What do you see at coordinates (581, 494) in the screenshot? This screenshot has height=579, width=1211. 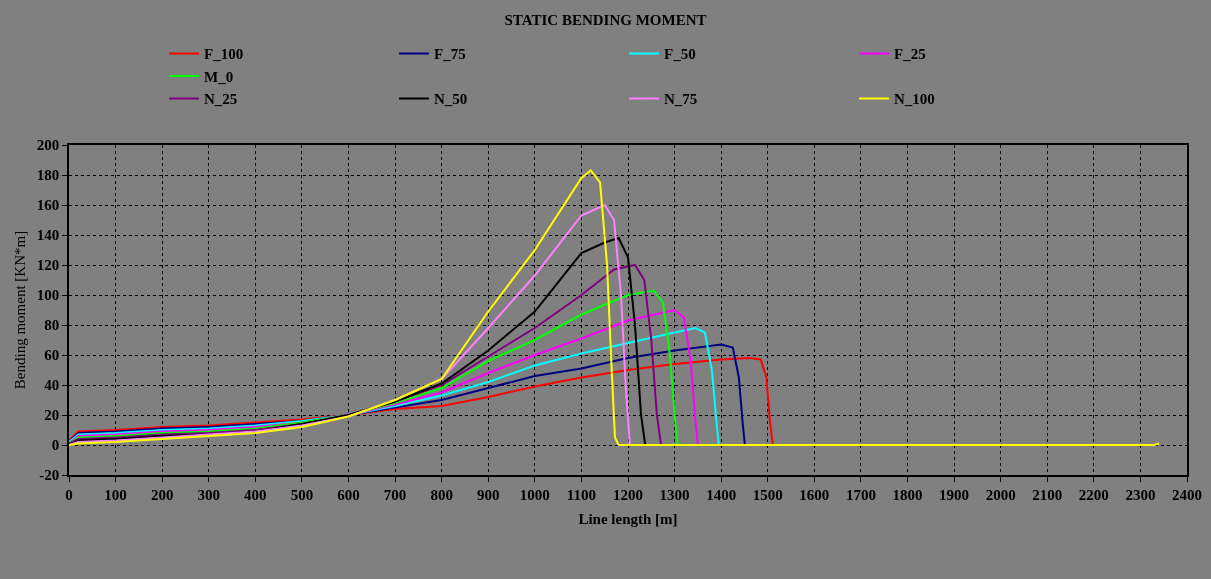 I see `x-tick-label: 1100` at bounding box center [581, 494].